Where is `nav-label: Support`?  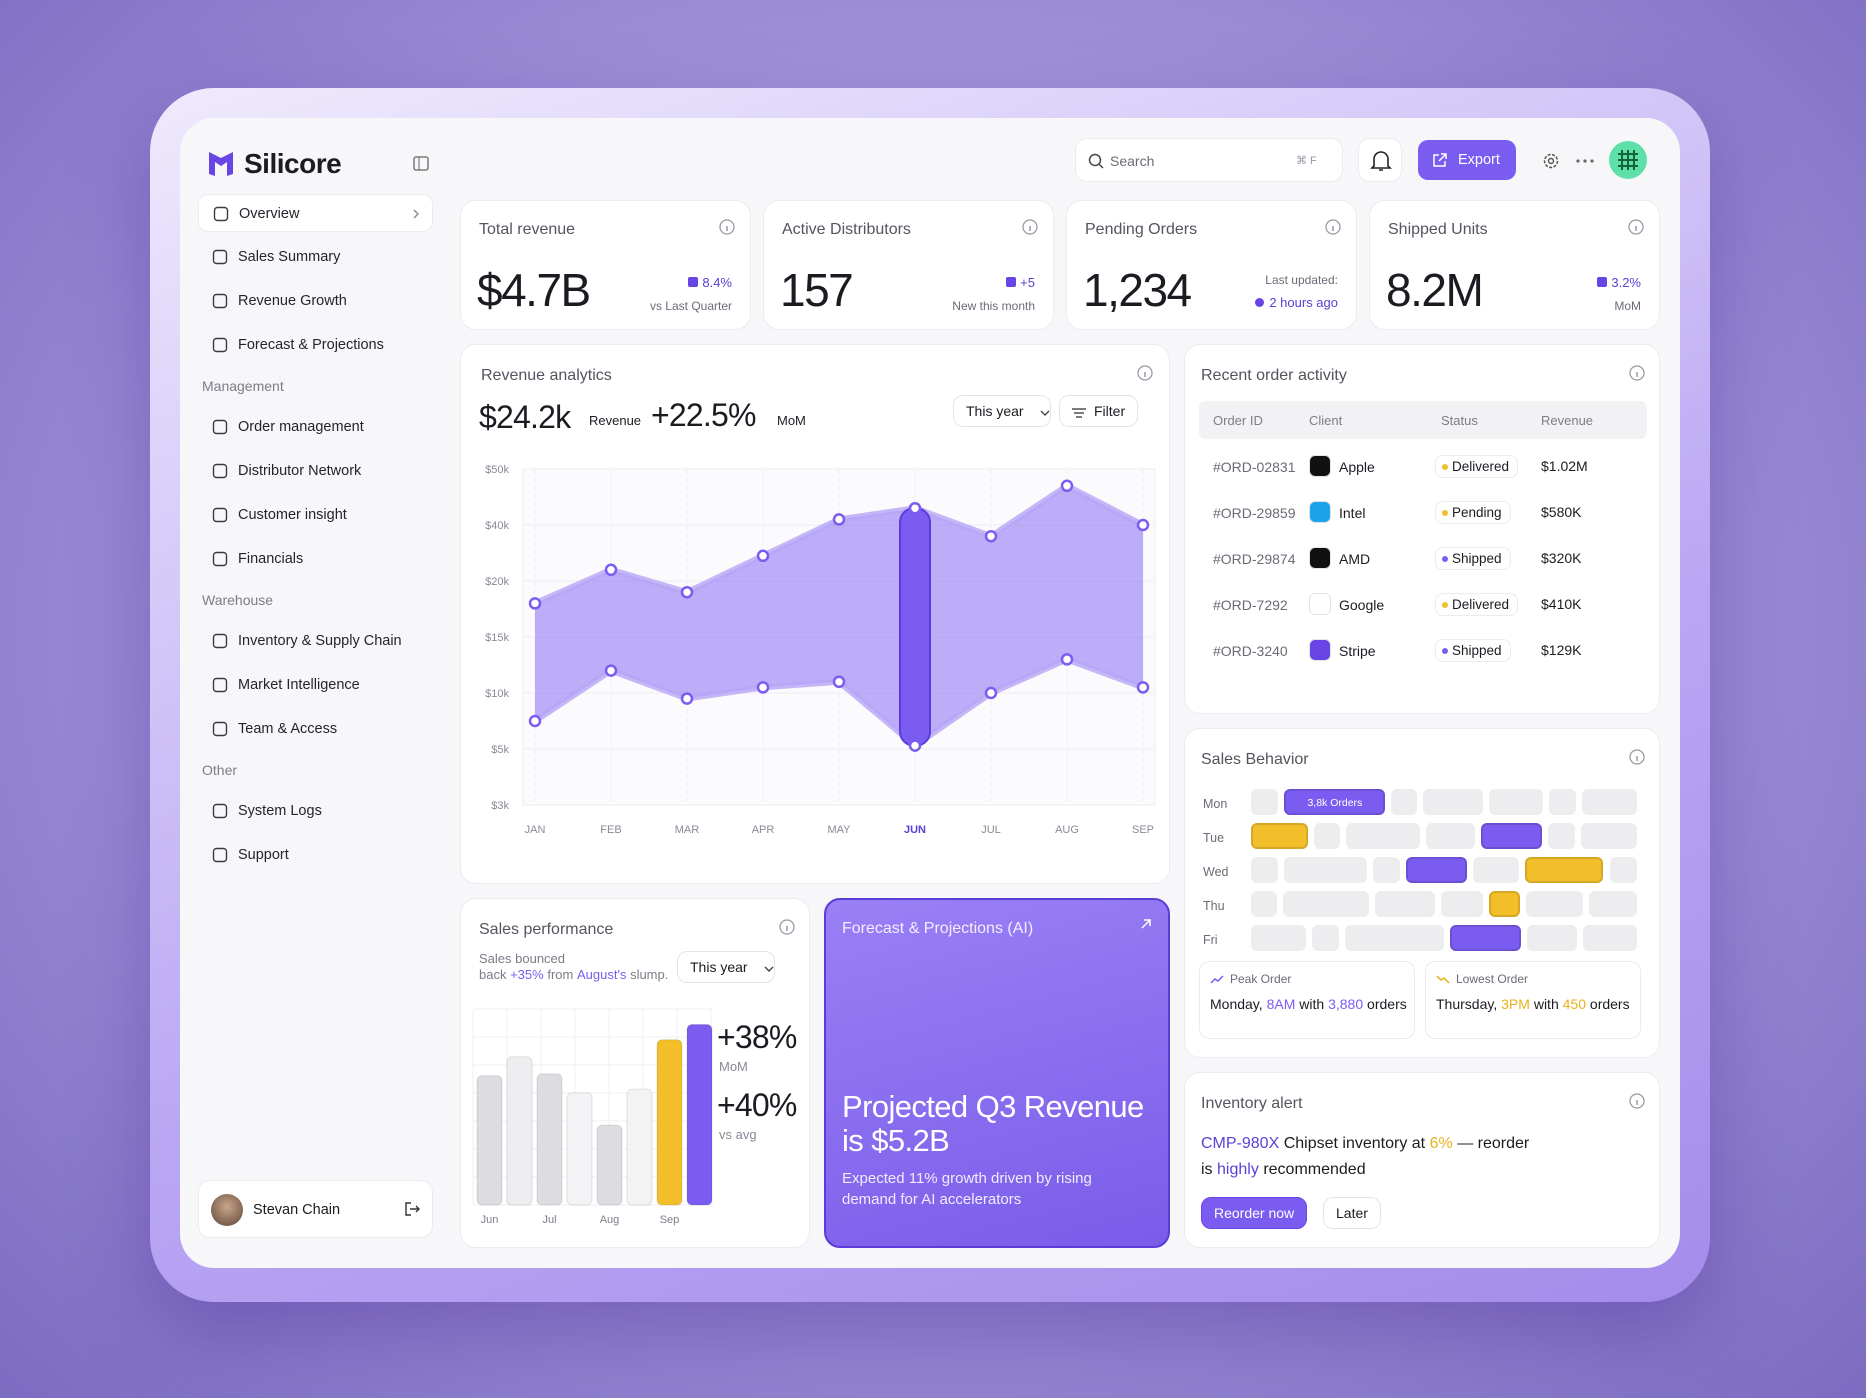
nav-label: Support is located at coordinates (263, 855).